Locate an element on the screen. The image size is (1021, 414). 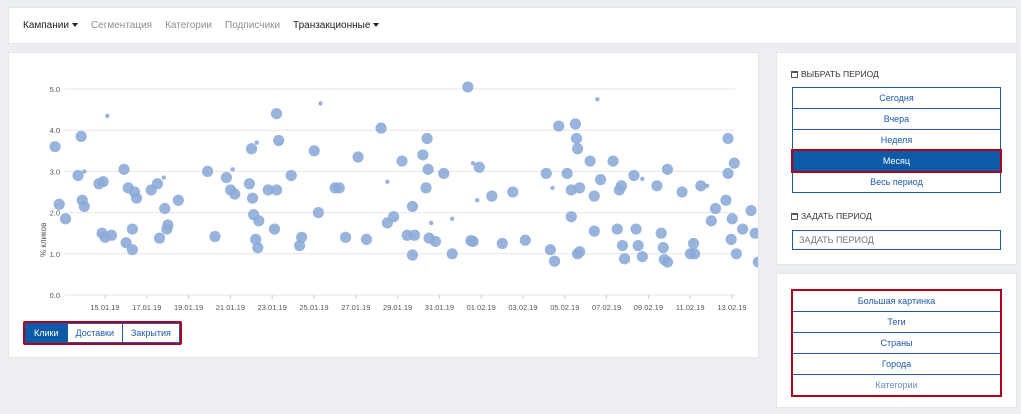
nav-item-1: Сегментация is located at coordinates (121, 25).